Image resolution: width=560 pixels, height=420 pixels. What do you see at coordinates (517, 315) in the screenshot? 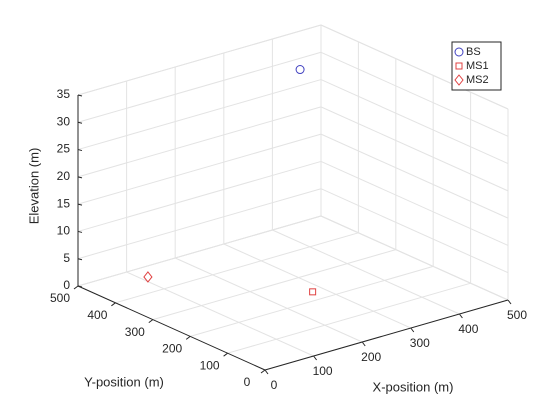
I see `x-tick-label: 500` at bounding box center [517, 315].